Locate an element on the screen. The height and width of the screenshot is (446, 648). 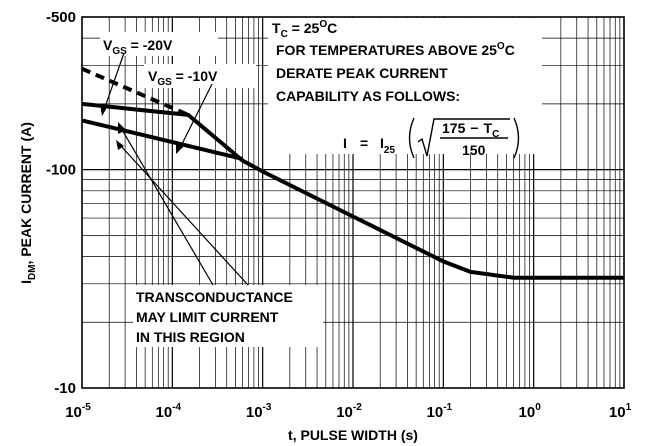
formula-sqrt-sign is located at coordinates (463, 137).